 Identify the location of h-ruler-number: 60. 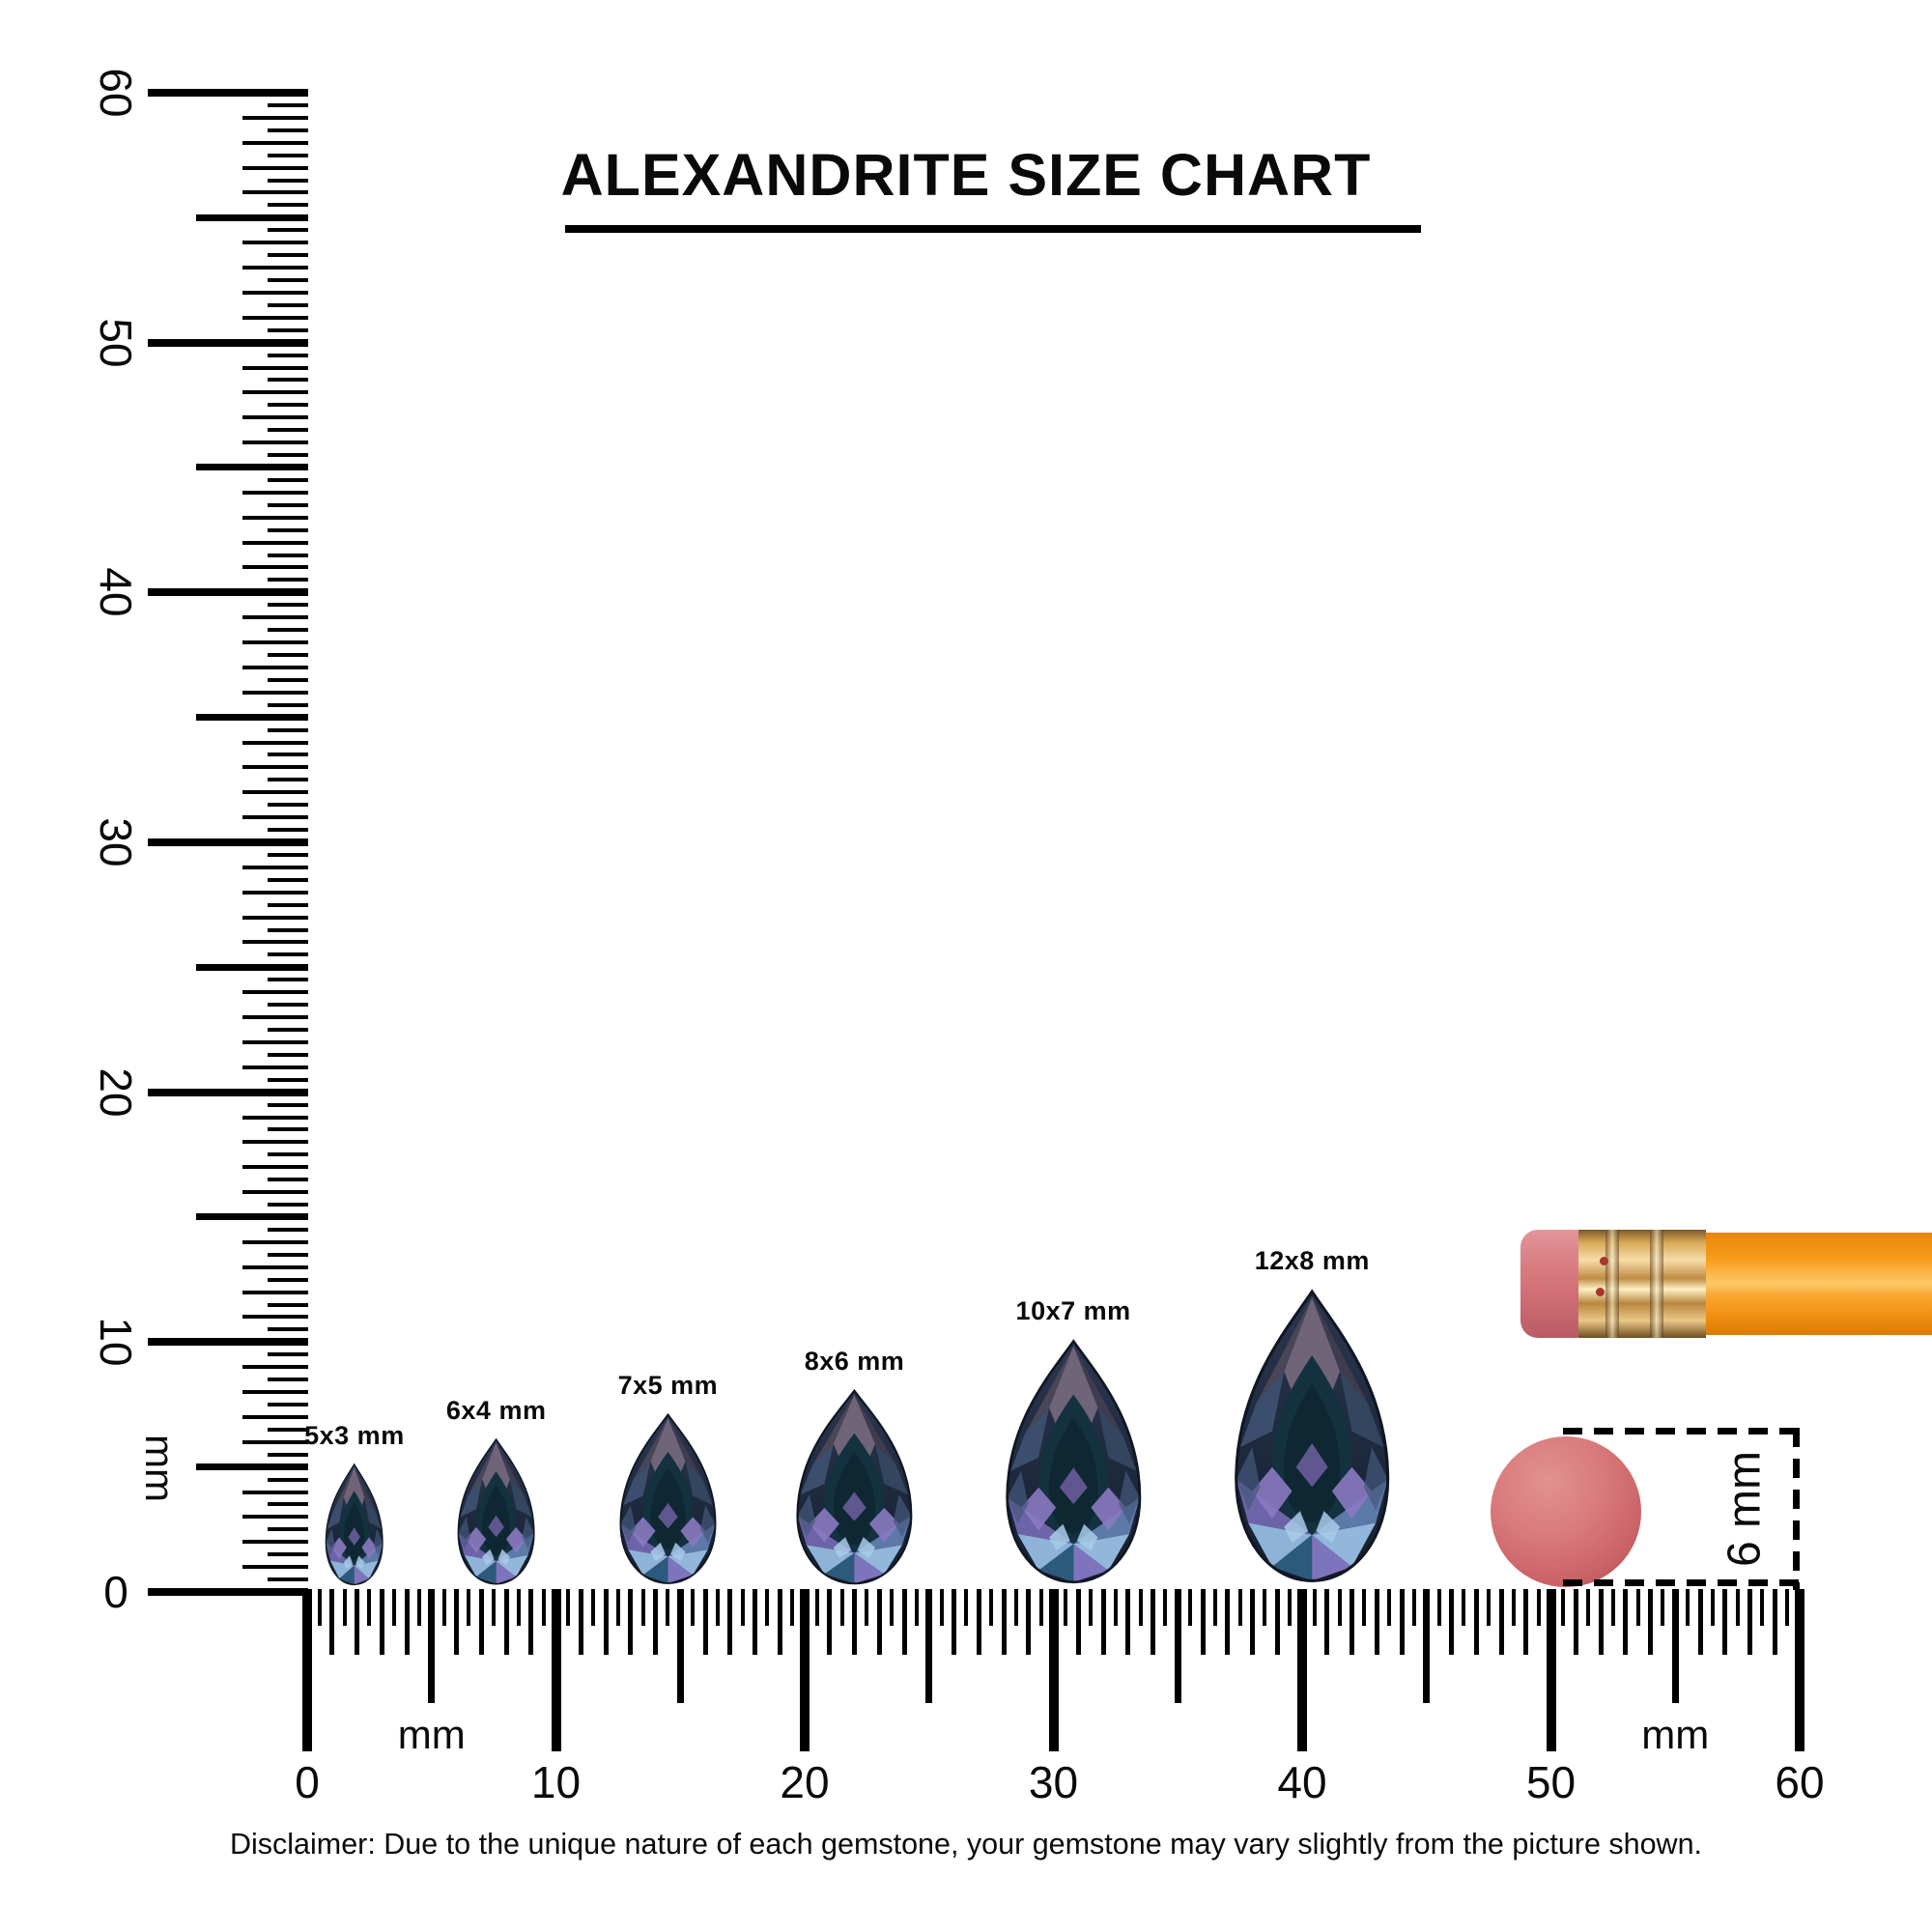
(1800, 1782).